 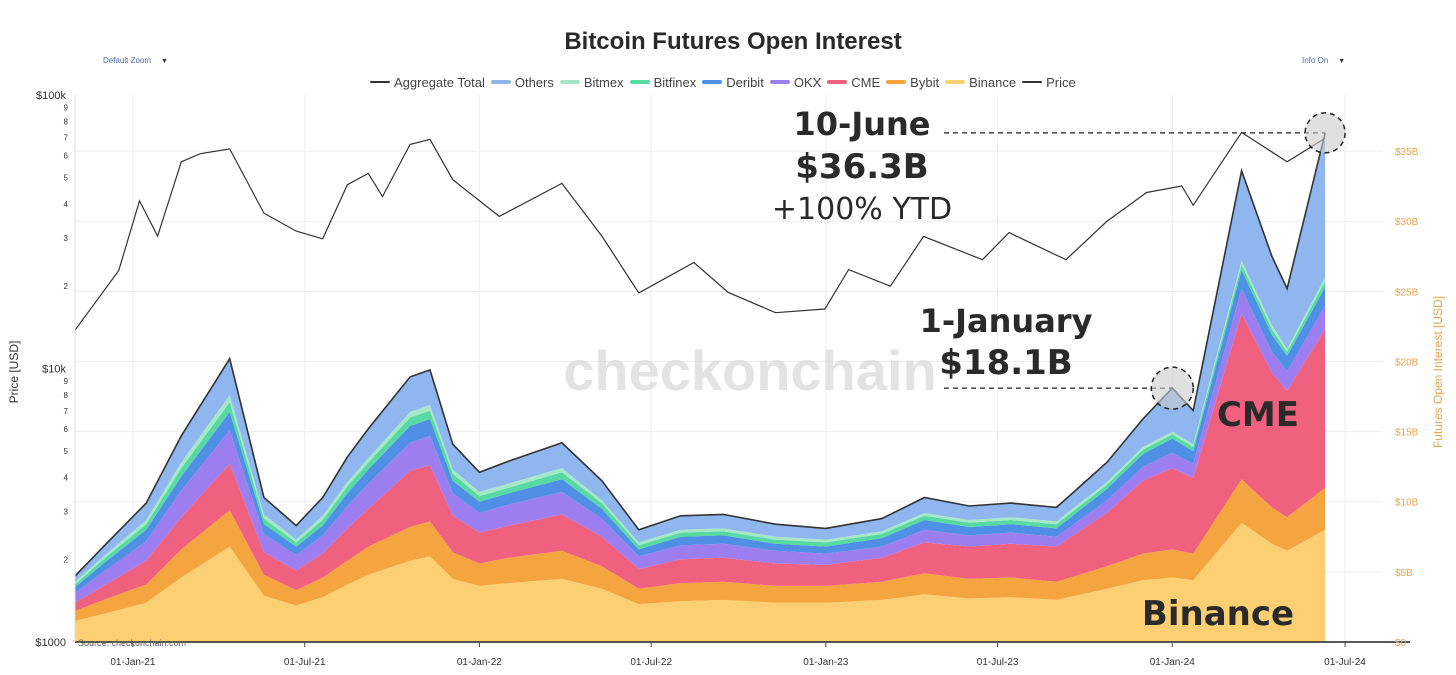 I want to click on x-tick-label: 01-Jul-21, so click(x=305, y=662).